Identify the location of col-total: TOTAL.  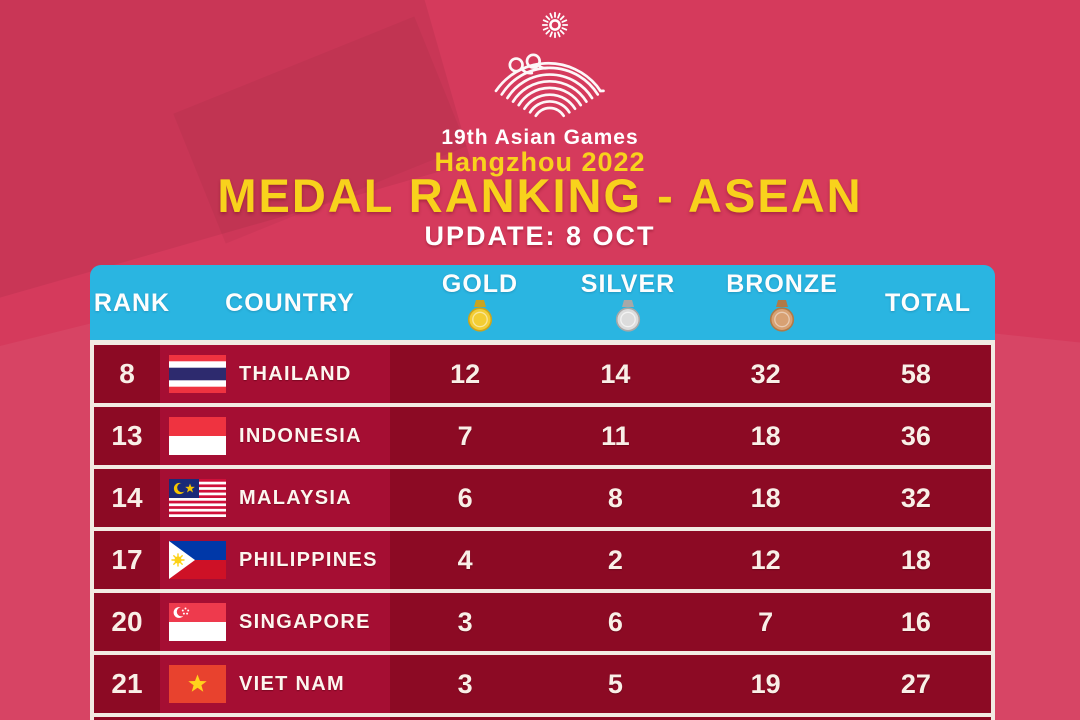
(928, 303).